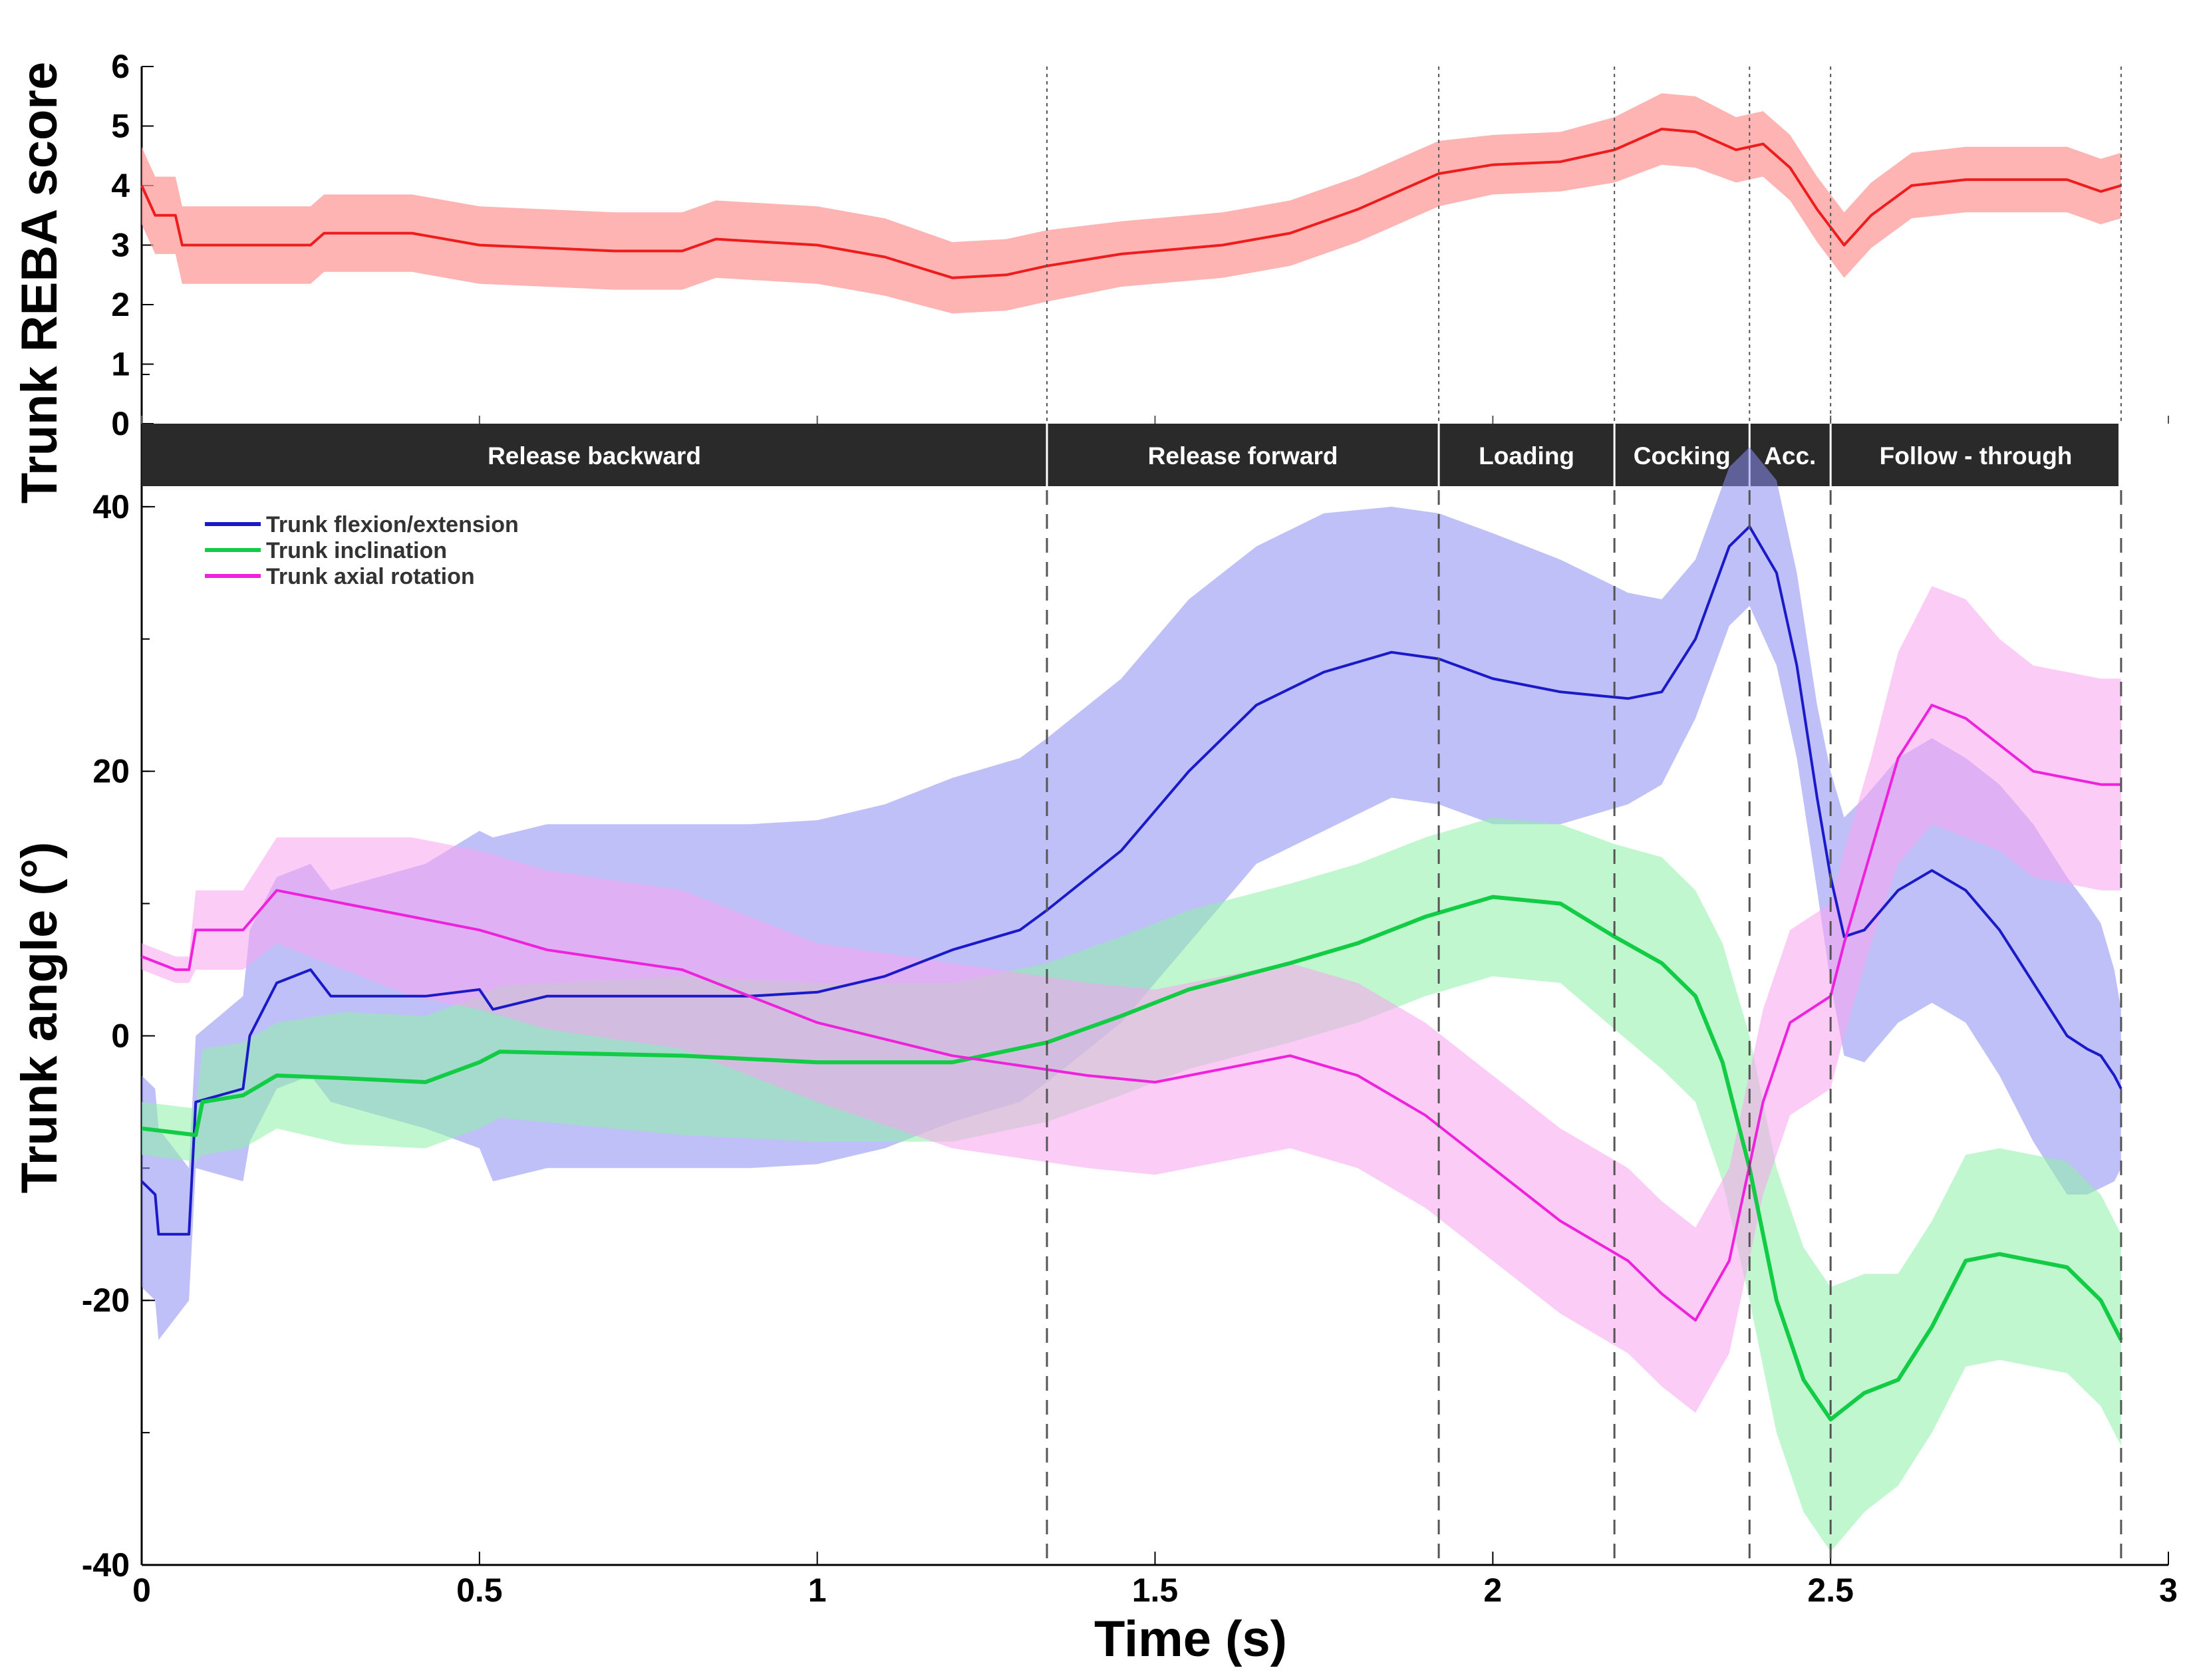 Image resolution: width=2189 pixels, height=1680 pixels. Describe the element at coordinates (2168, 1590) in the screenshot. I see `x-tick-label-6: 3` at that location.